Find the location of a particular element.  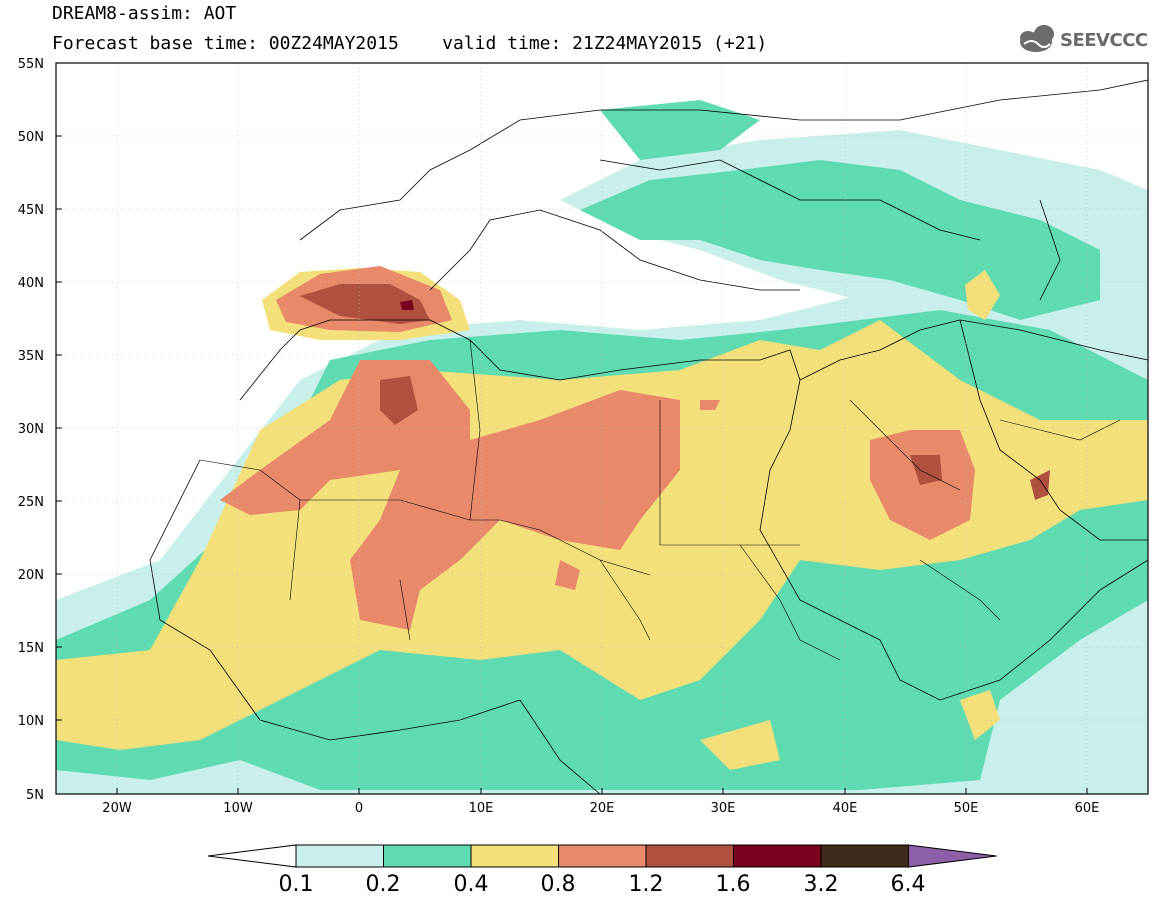

lat-label: 5N is located at coordinates (35, 795).